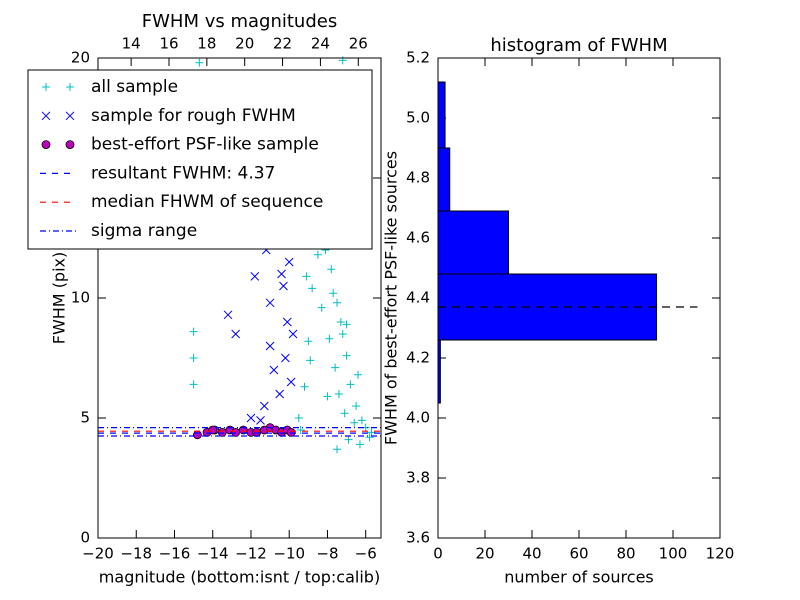  Describe the element at coordinates (205, 145) in the screenshot. I see `legend-label: best-effort PSF-like sample` at that location.